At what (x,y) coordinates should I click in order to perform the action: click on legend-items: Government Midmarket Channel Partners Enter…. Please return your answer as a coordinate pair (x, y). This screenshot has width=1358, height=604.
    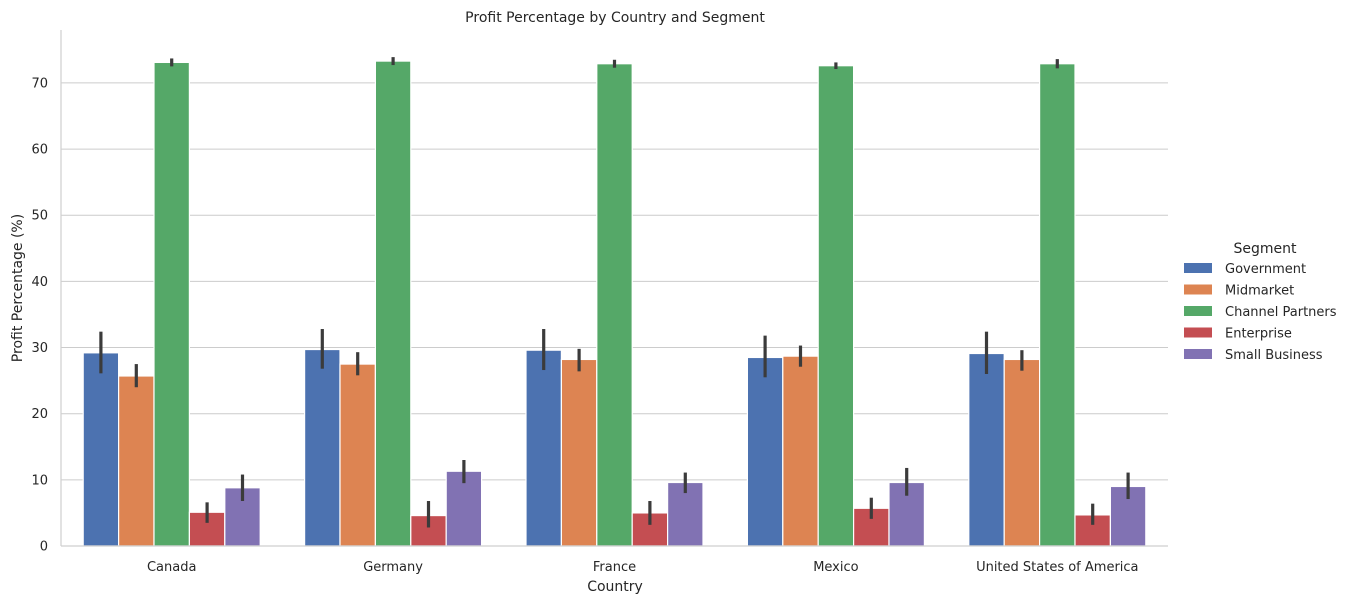
    Looking at the image, I should click on (1260, 312).